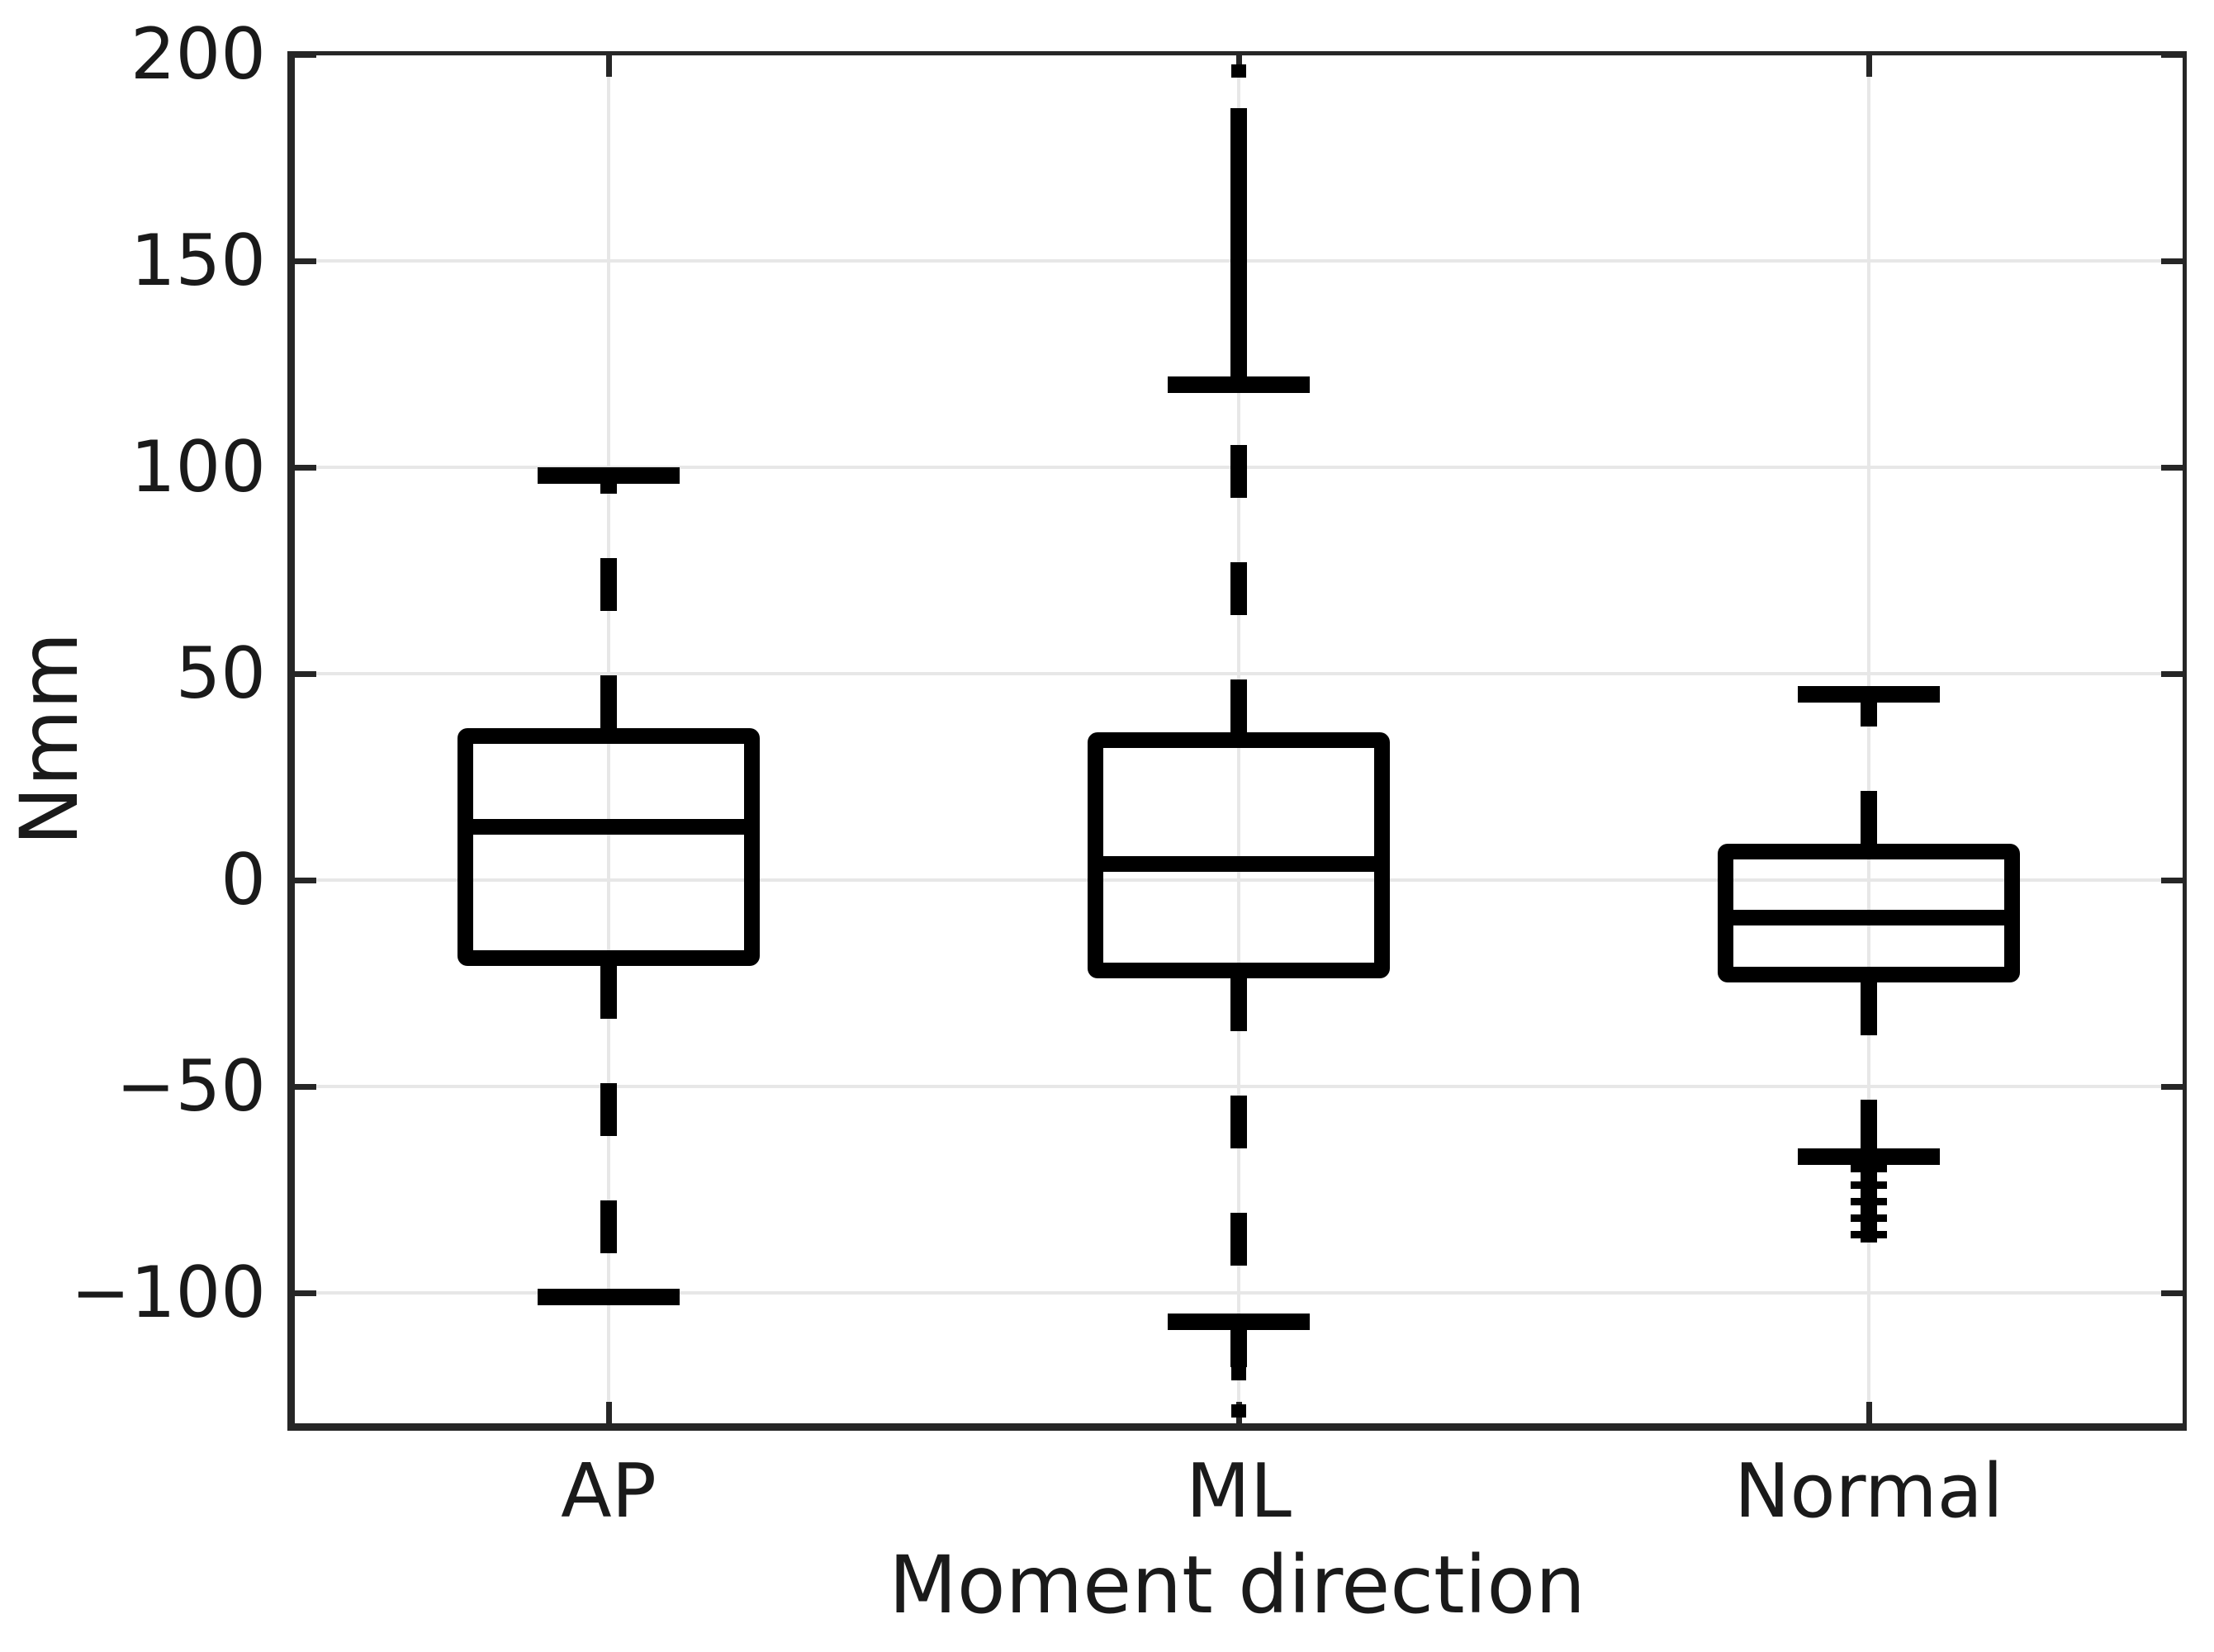 The height and width of the screenshot is (1652, 2214). What do you see at coordinates (1237, 53) in the screenshot?
I see `top-spine` at bounding box center [1237, 53].